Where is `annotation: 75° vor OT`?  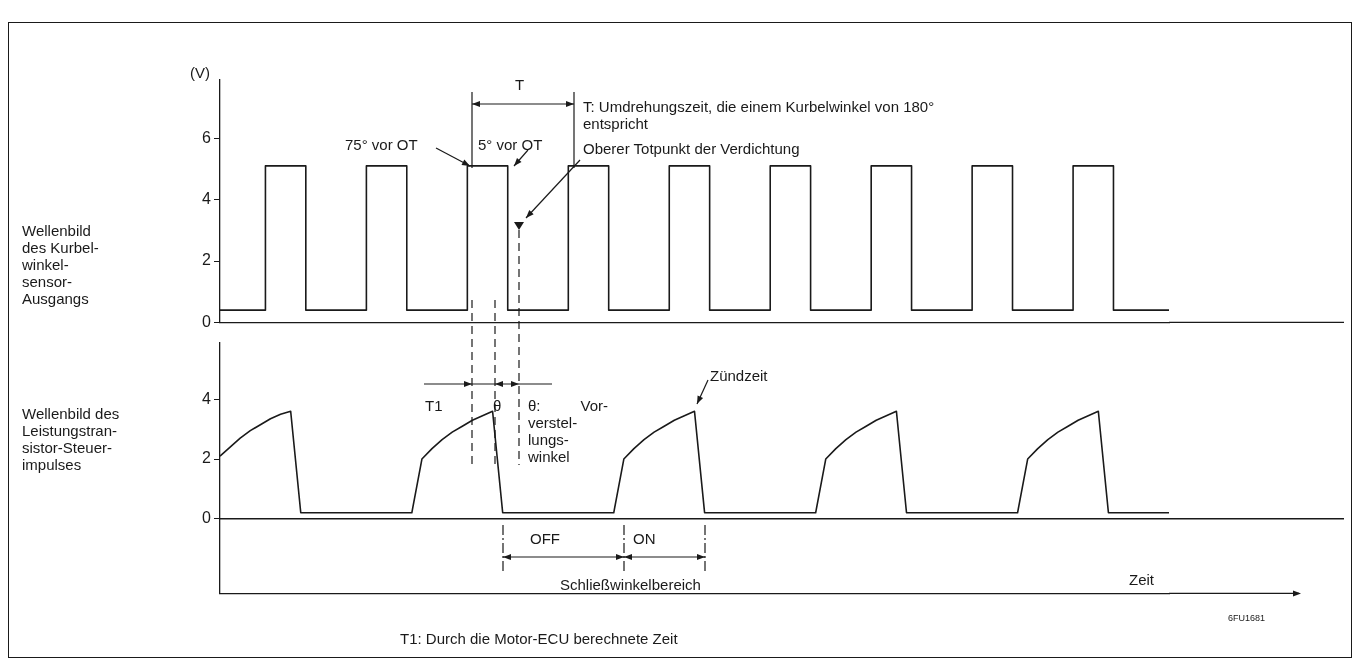 annotation: 75° vor OT is located at coordinates (381, 144).